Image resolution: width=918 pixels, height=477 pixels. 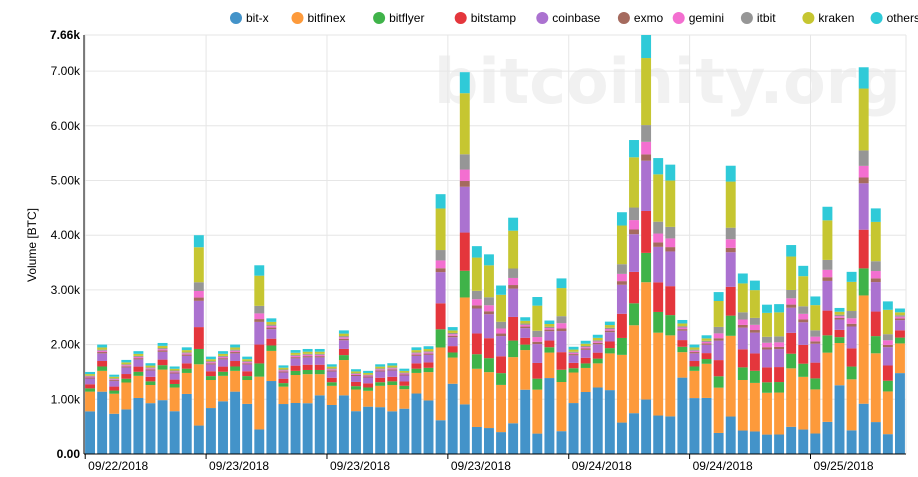 I want to click on x-tick-label: 09/23/2018, so click(x=481, y=466).